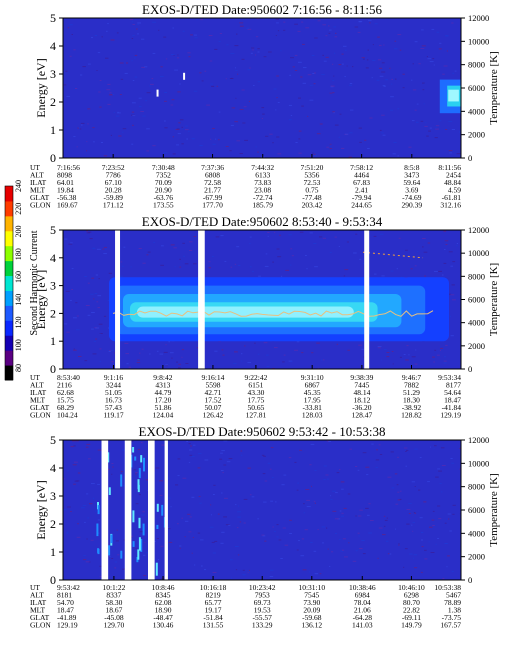  Describe the element at coordinates (312, 415) in the screenshot. I see `table-cell: 128.03` at that location.